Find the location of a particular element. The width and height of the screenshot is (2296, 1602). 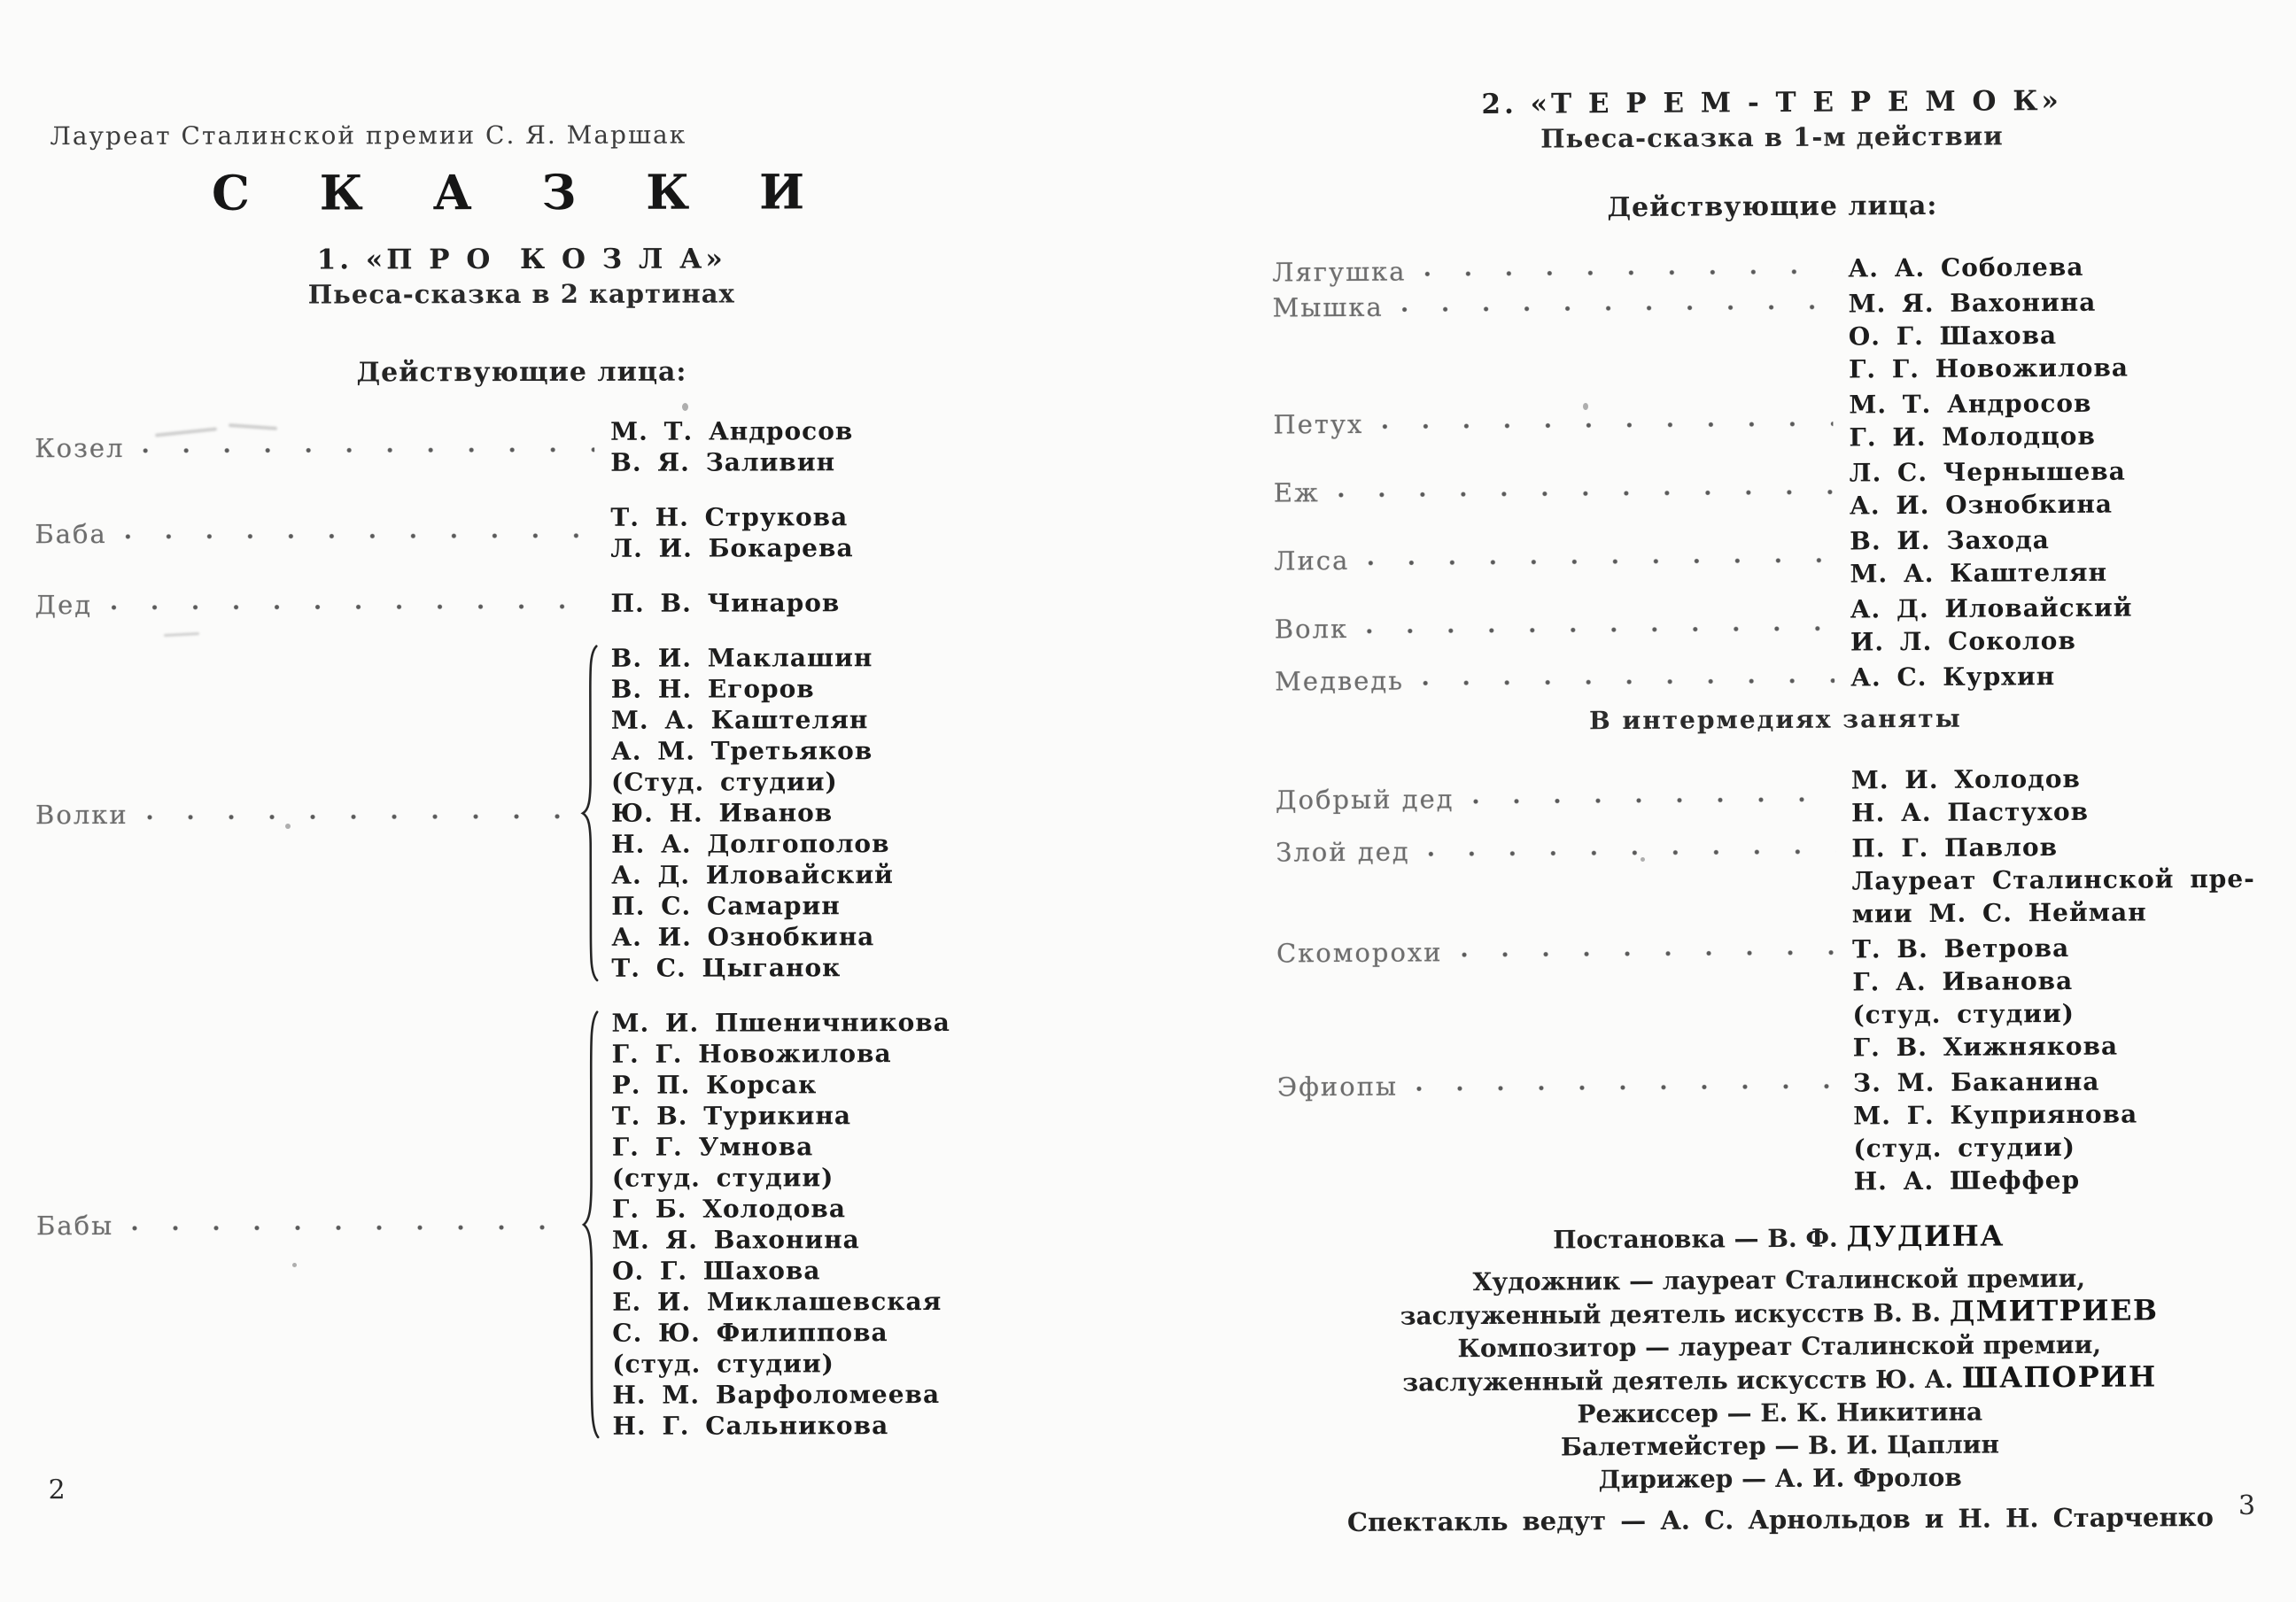

actor-name: А. И. Ознобкина is located at coordinates (1982, 505).